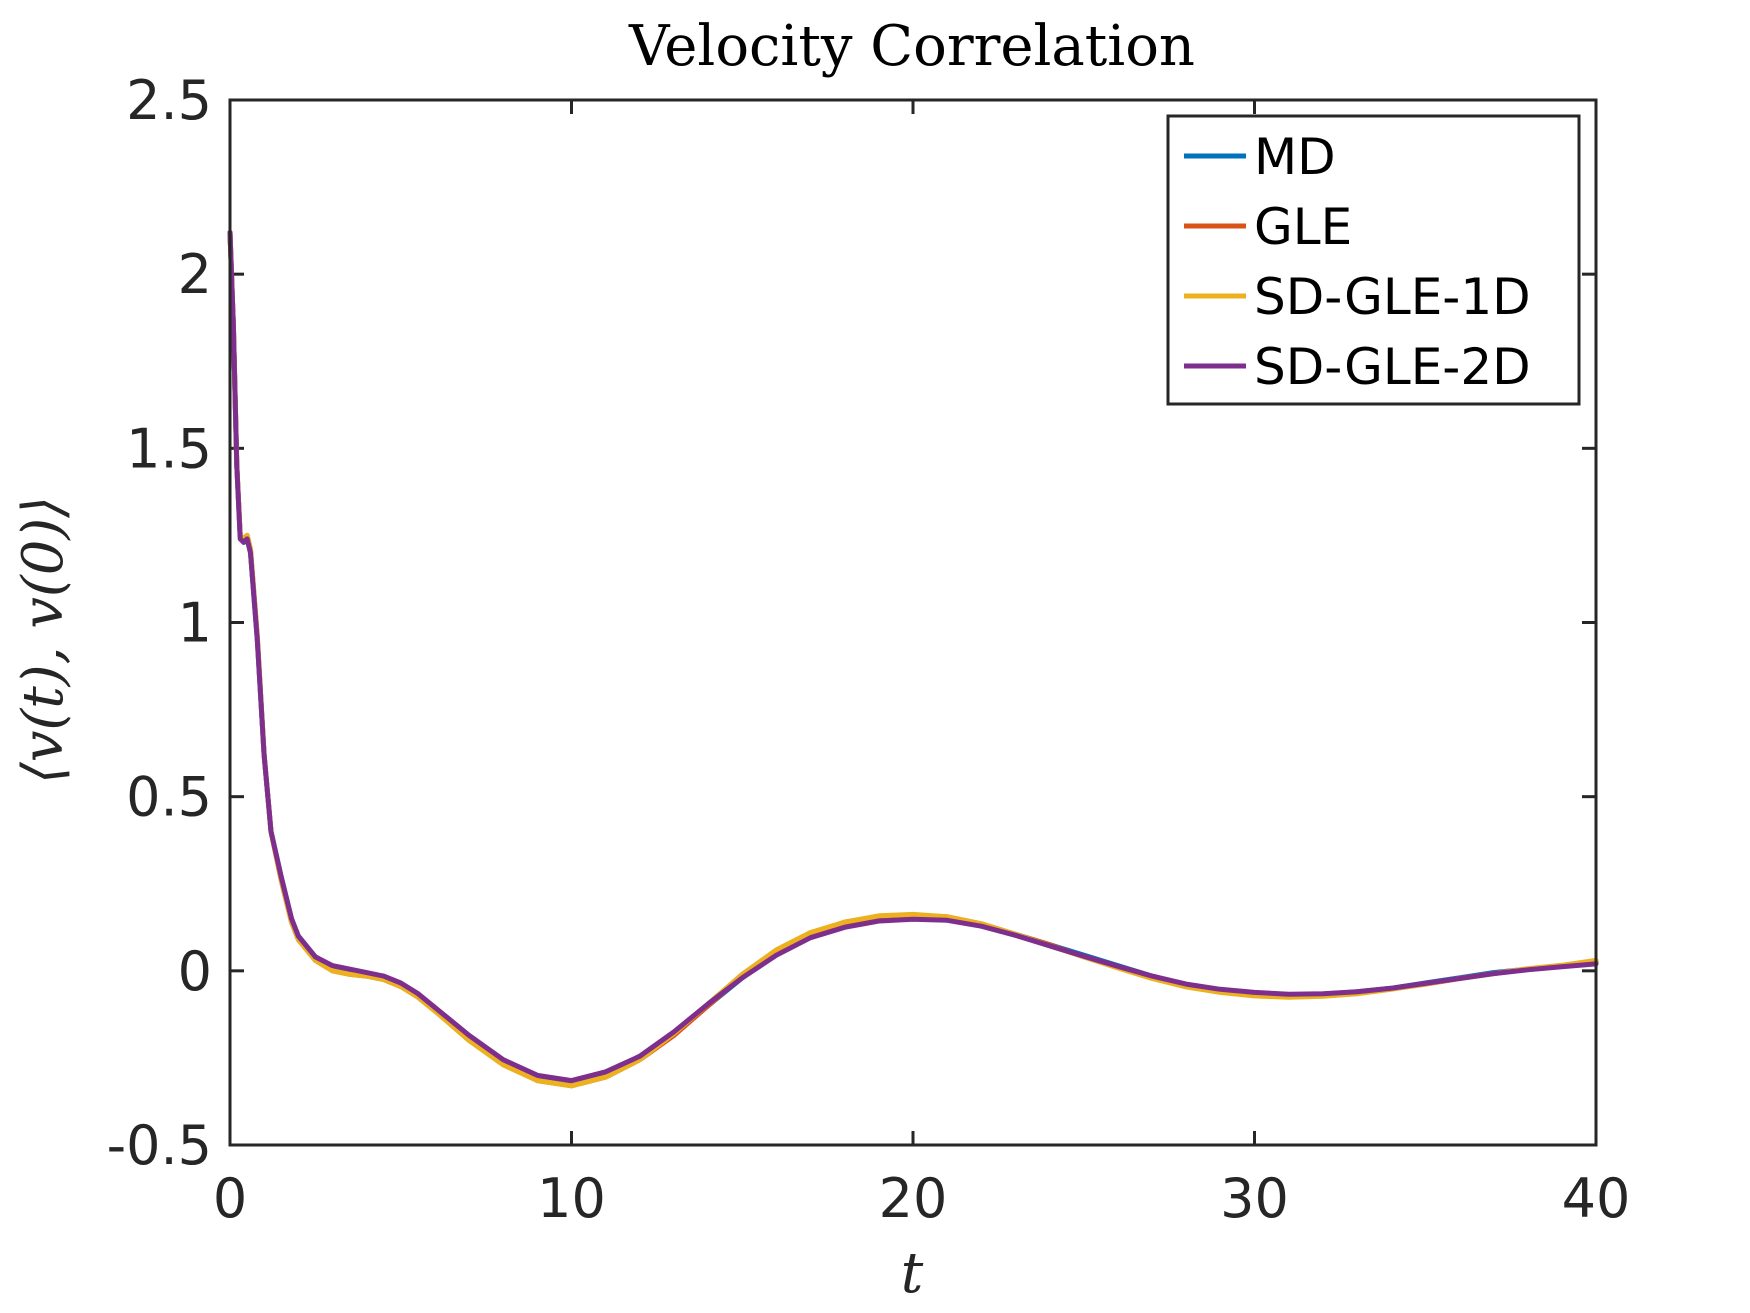 The width and height of the screenshot is (1750, 1313). I want to click on y-tick-label: 2, so click(195, 274).